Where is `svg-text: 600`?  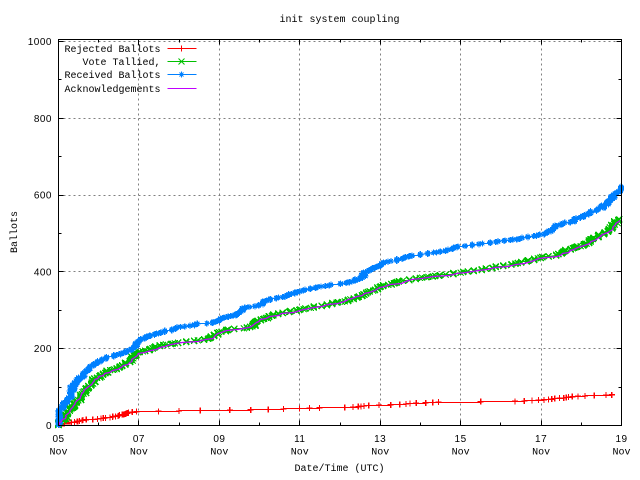 svg-text: 600 is located at coordinates (43, 196).